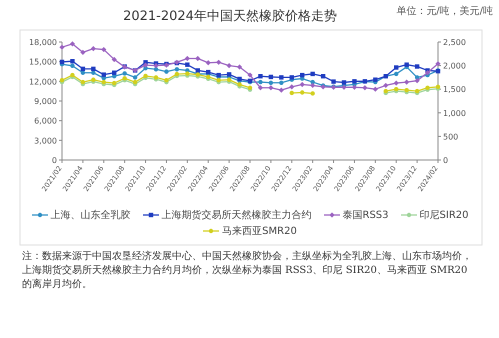 Image resolution: width=499 pixels, height=338 pixels. What do you see at coordinates (45, 121) in the screenshot?
I see `y-tick-label: 6,000` at bounding box center [45, 121].